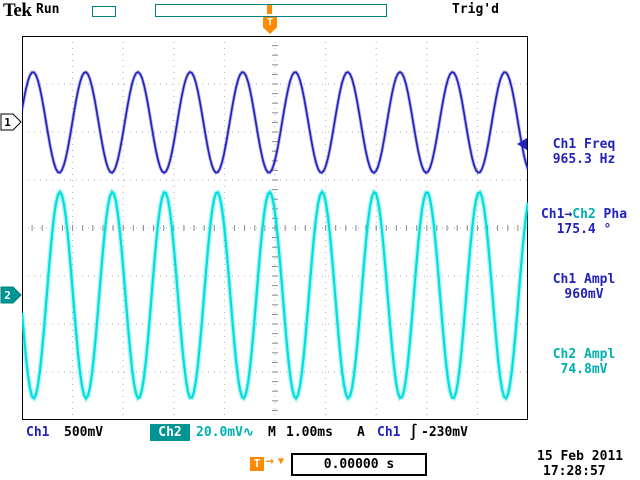 The width and height of the screenshot is (640, 480). I want to click on ch2-readout-badge: Ch2, so click(170, 432).